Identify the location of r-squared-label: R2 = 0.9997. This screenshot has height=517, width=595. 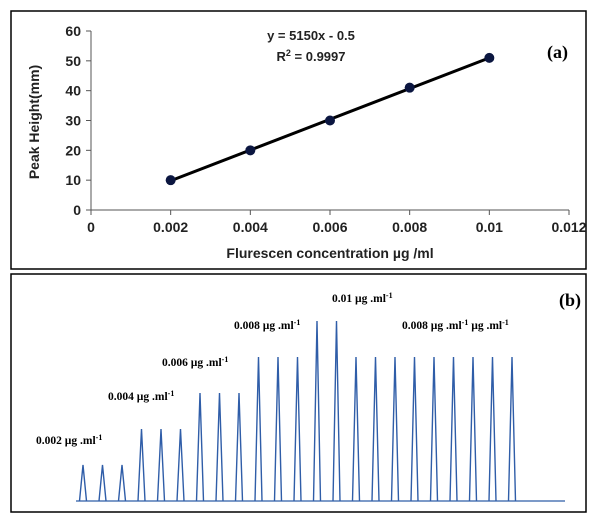
(311, 56).